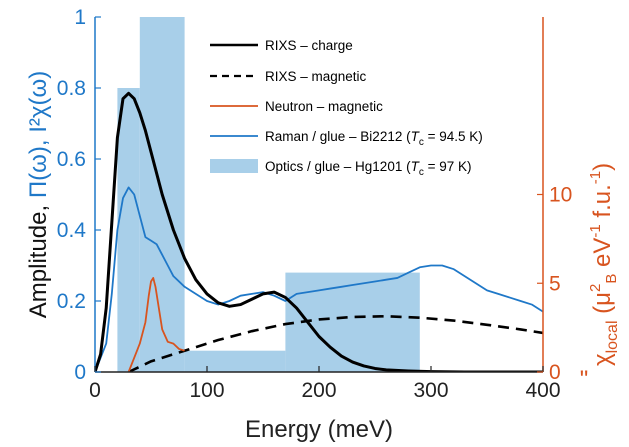 The width and height of the screenshot is (629, 447). What do you see at coordinates (335, 343) in the screenshot?
I see `rixs-magnetic-line` at bounding box center [335, 343].